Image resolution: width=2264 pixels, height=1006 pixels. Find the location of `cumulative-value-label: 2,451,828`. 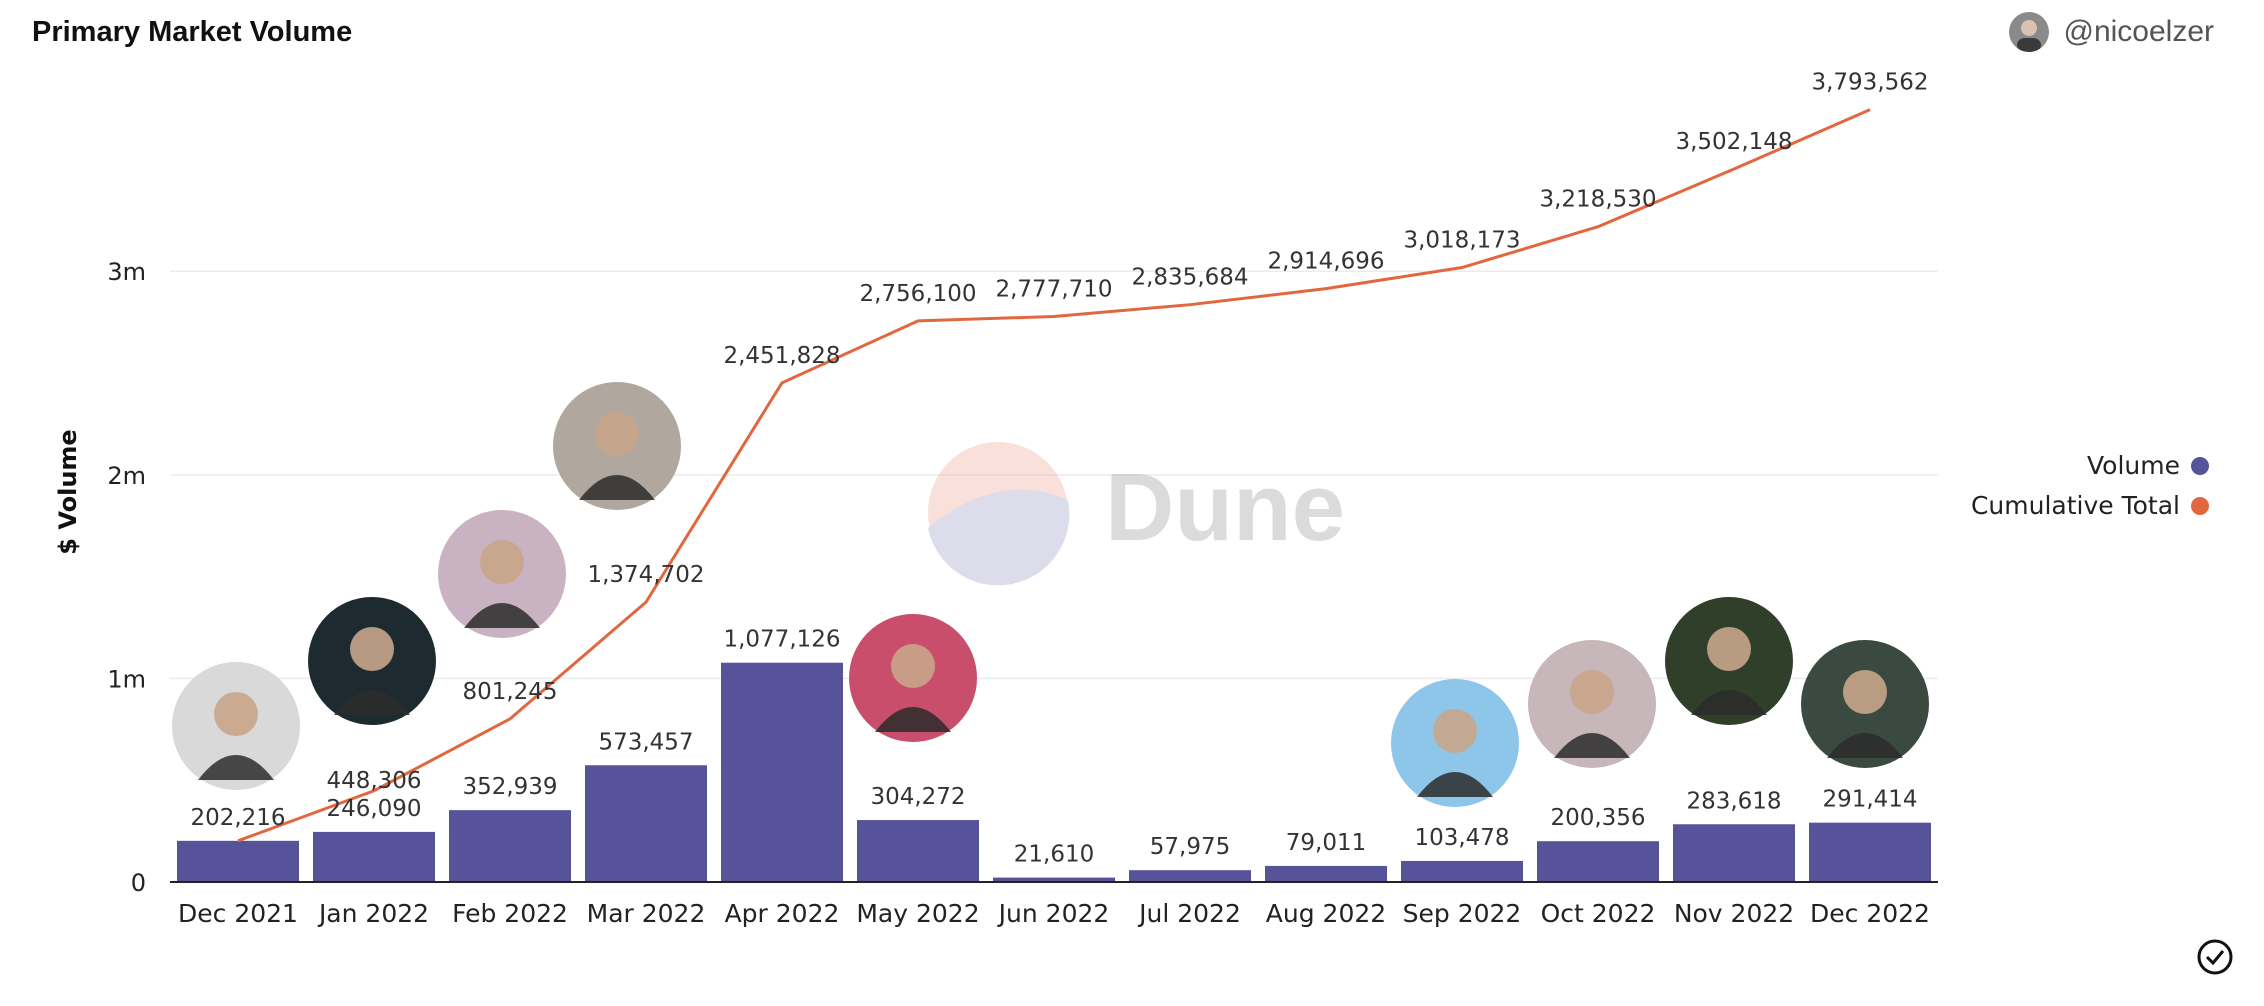

cumulative-value-label: 2,451,828 is located at coordinates (781, 356).